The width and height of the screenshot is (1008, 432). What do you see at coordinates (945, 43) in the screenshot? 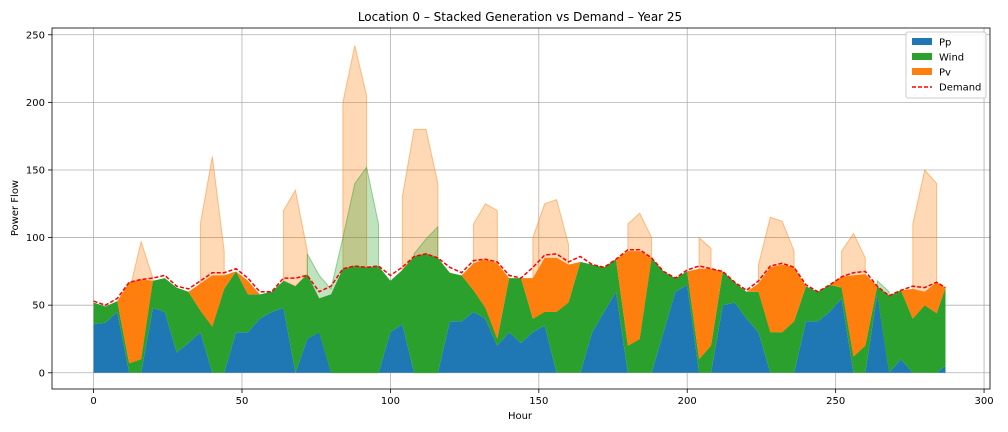
I see `legend-label-pp: Pp` at bounding box center [945, 43].